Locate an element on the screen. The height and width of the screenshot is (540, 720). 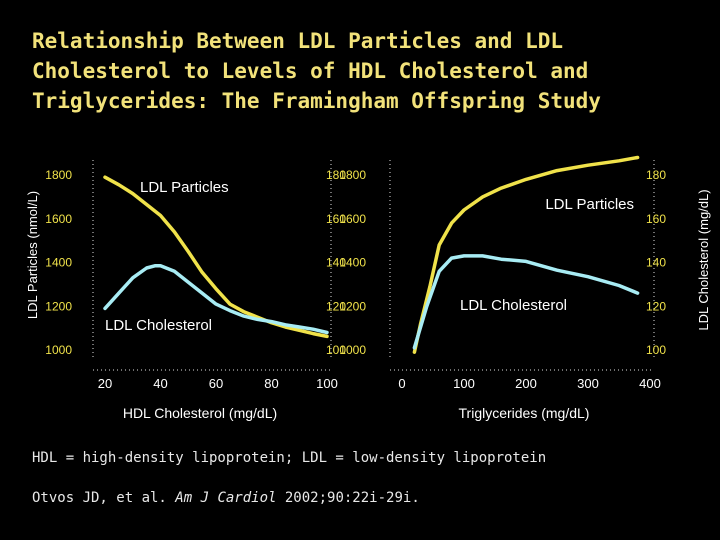
panel2-left-tick: 1400 is located at coordinates (352, 263).